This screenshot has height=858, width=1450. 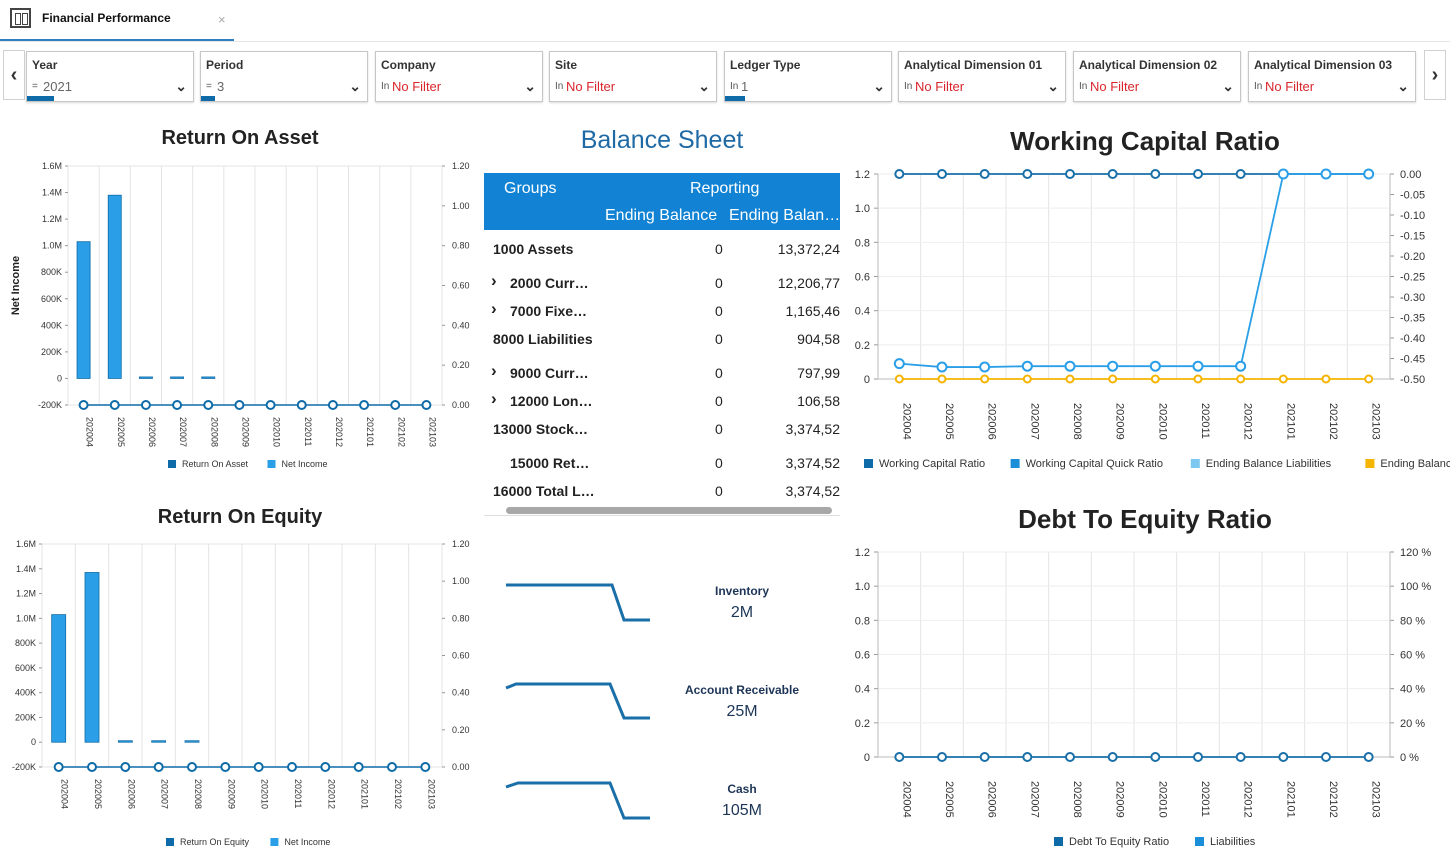 I want to click on x-tick-label: 202101, so click(x=370, y=432).